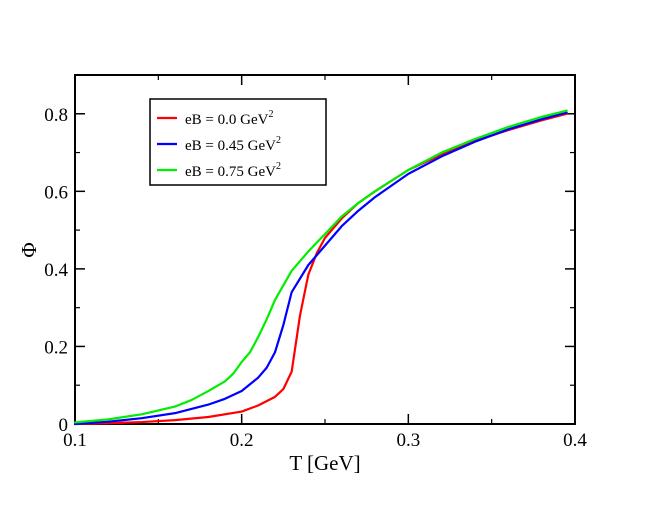  What do you see at coordinates (324, 463) in the screenshot?
I see `x-axis-label: T [GeV]` at bounding box center [324, 463].